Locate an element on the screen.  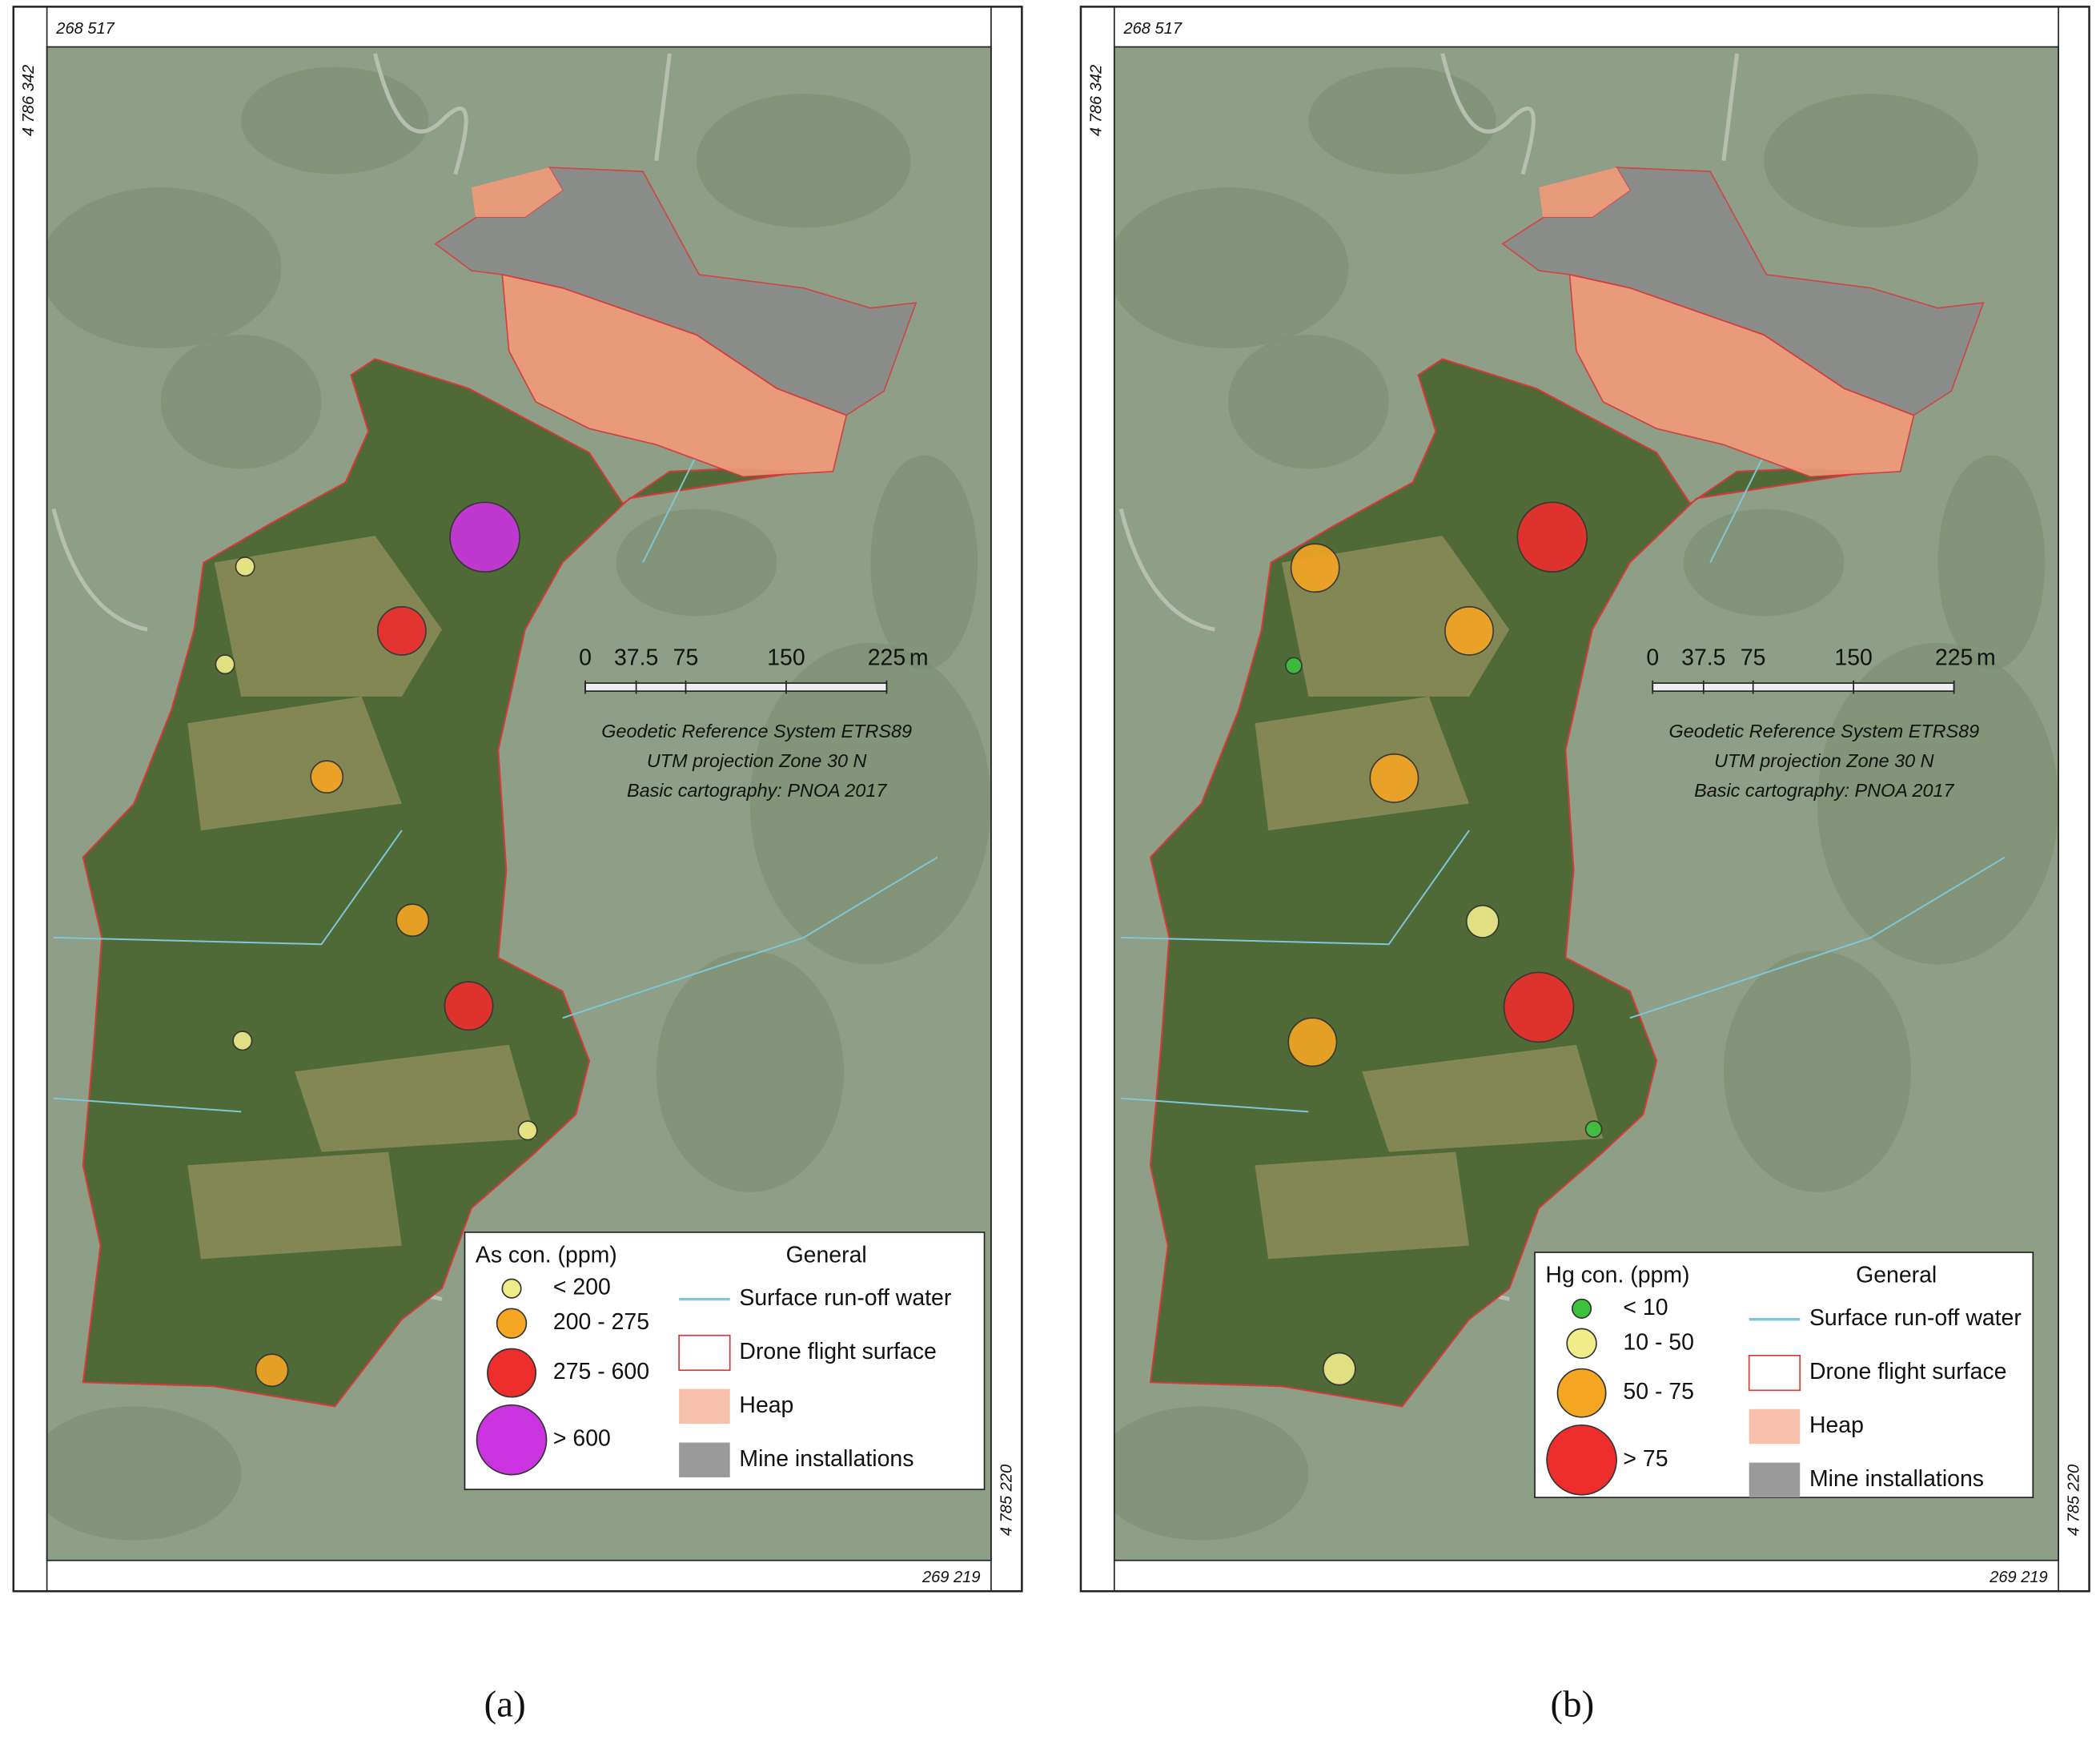
coordinate-label: 4 785 220 is located at coordinates (1006, 1500).